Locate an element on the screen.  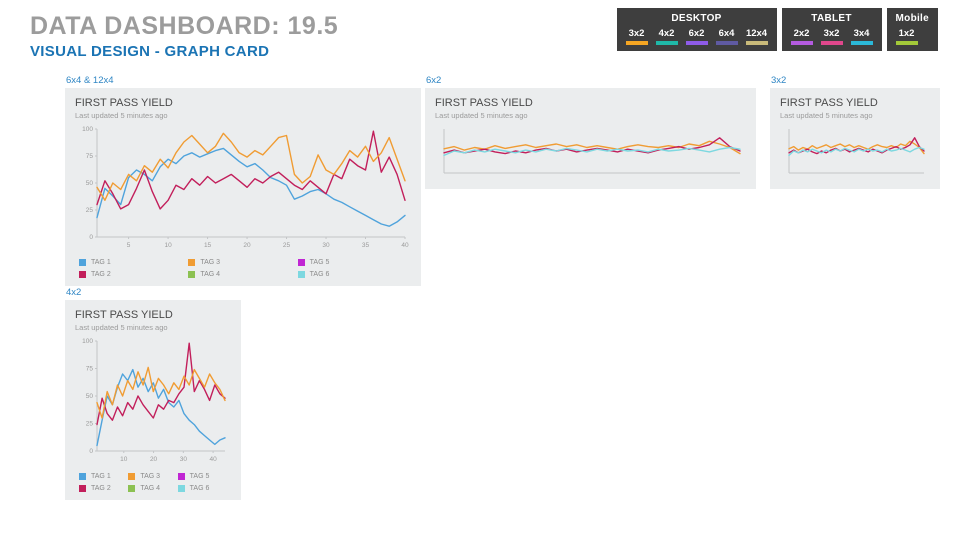
spec-item-label: 3x4 is located at coordinates (861, 33).